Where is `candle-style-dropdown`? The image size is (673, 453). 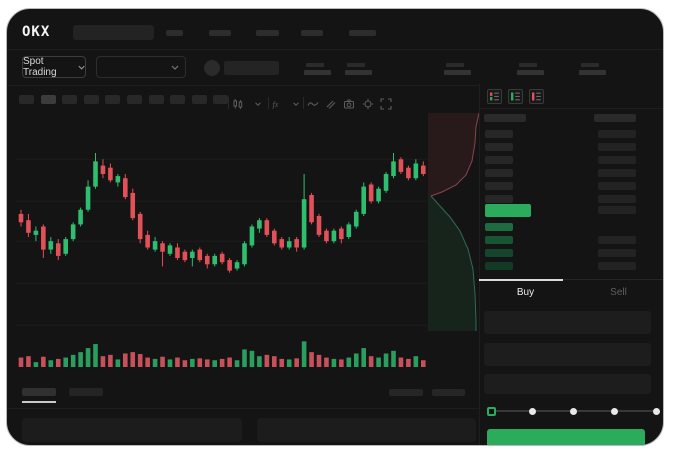 candle-style-dropdown is located at coordinates (258, 104).